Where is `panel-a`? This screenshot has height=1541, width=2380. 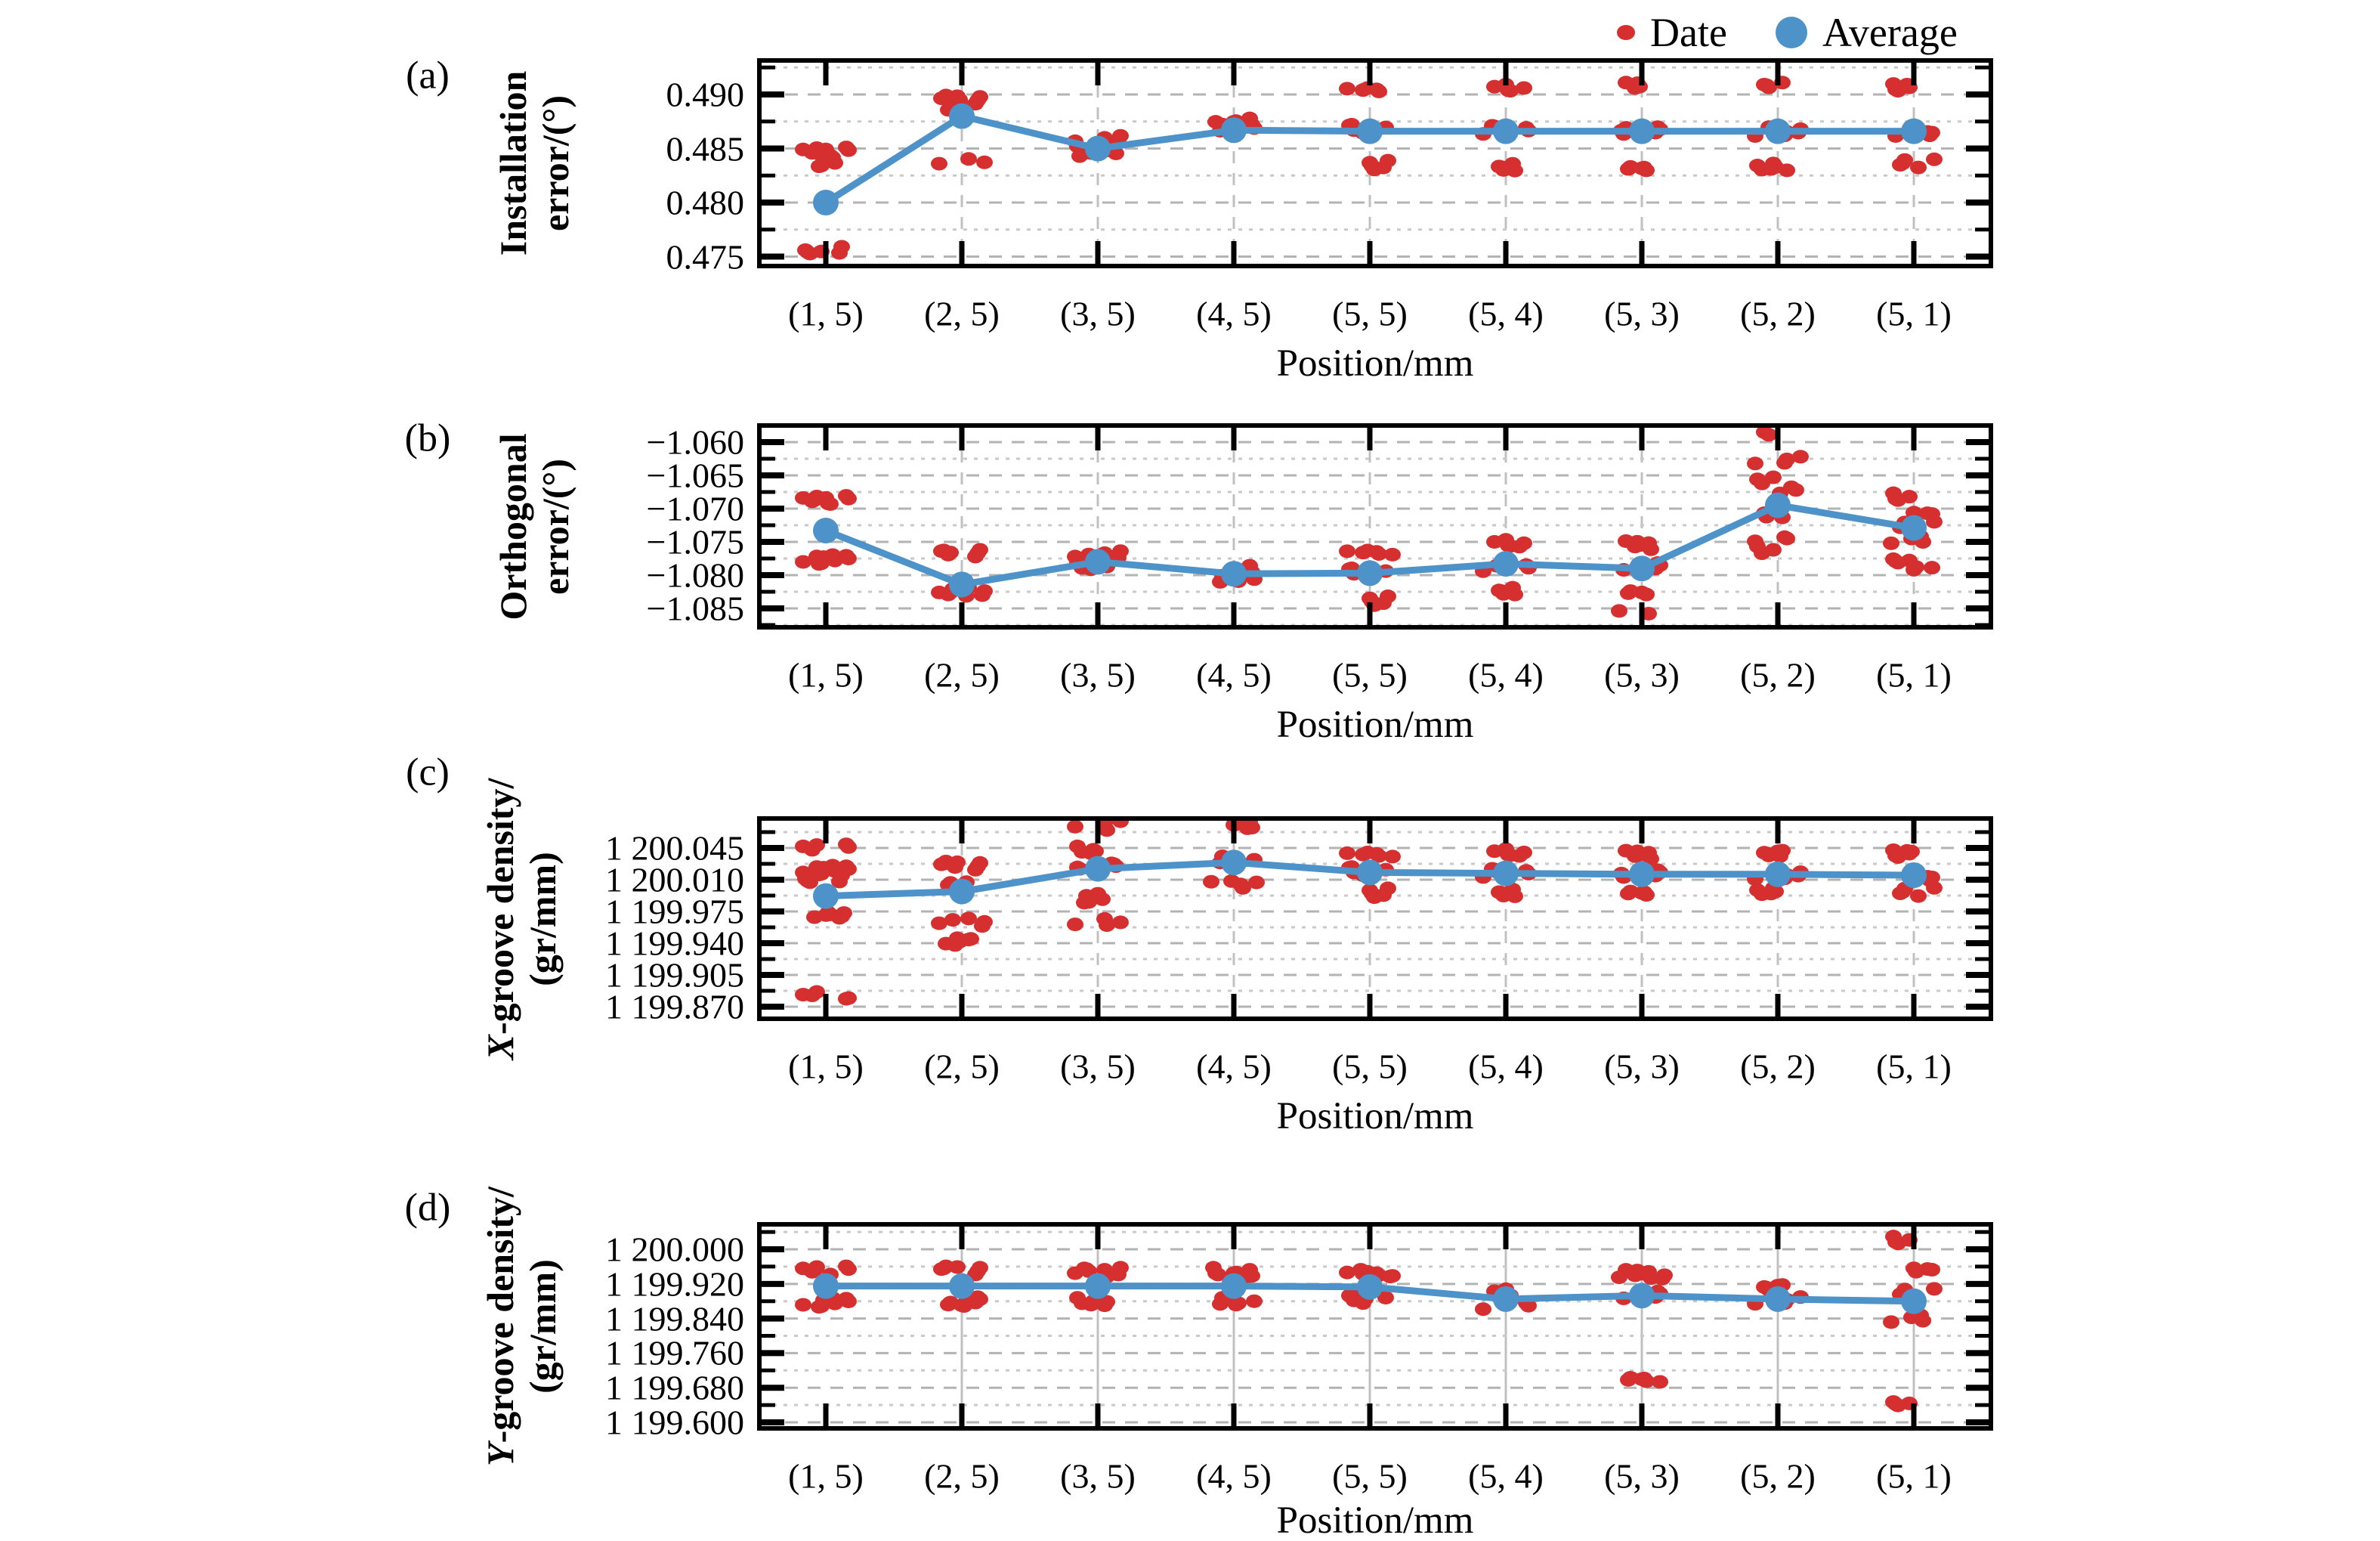 panel-a is located at coordinates (1375, 163).